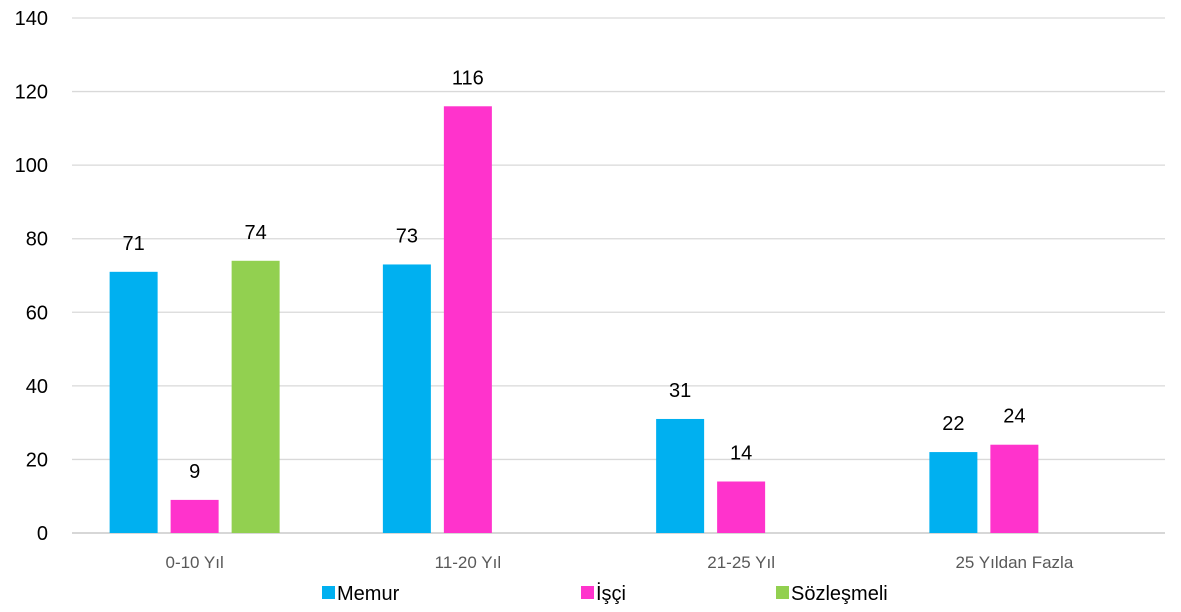 The image size is (1181, 612). What do you see at coordinates (680, 391) in the screenshot?
I see `data-label-0-2: 31` at bounding box center [680, 391].